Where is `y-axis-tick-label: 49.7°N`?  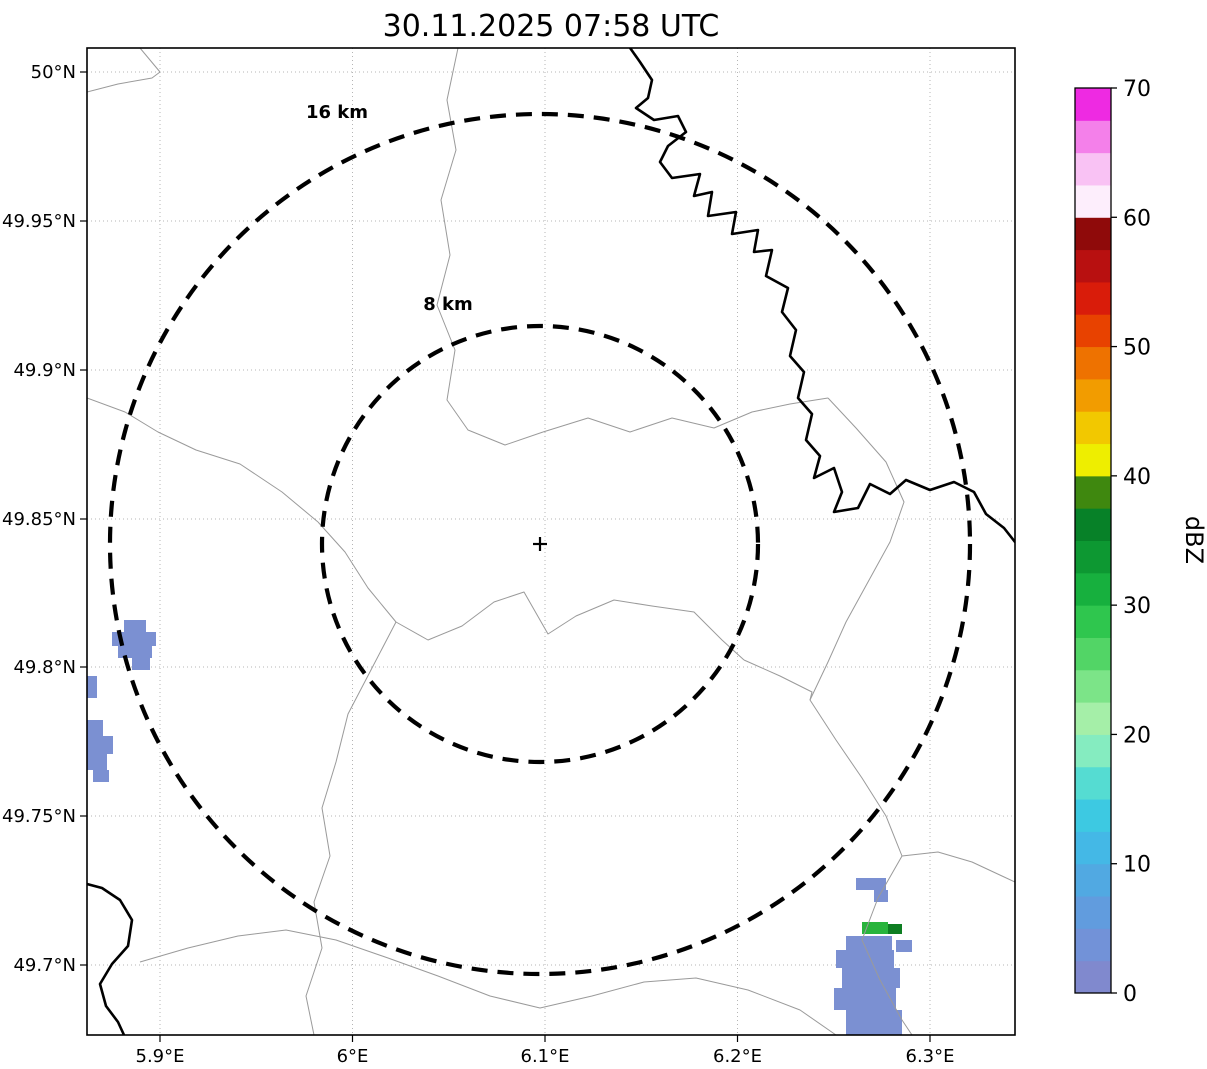
y-axis-tick-label: 49.7°N is located at coordinates (44, 965).